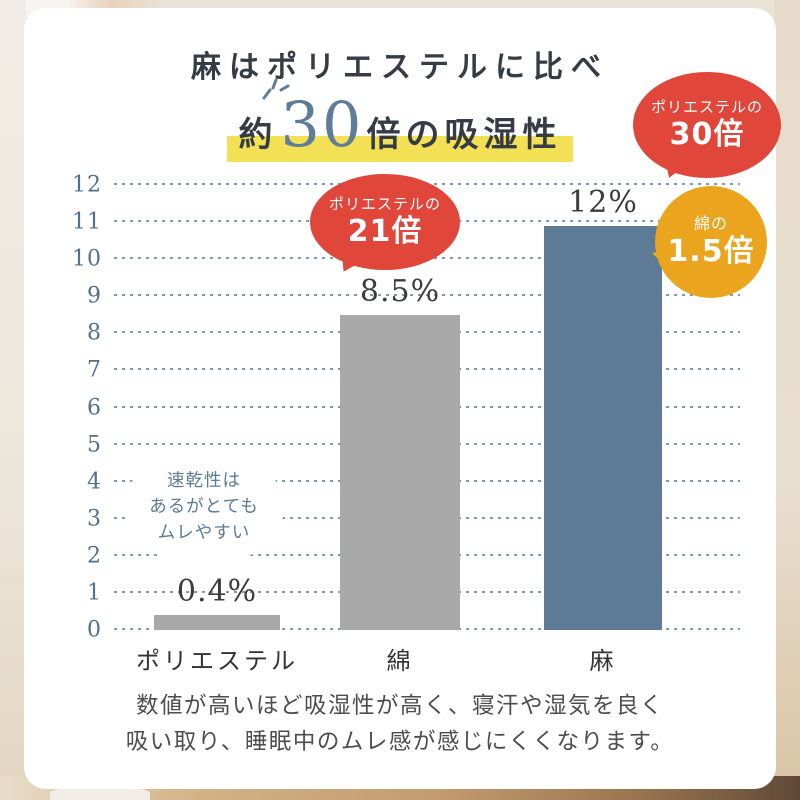 The height and width of the screenshot is (800, 800). Describe the element at coordinates (94, 296) in the screenshot. I see `y-tick-label: 9` at that location.